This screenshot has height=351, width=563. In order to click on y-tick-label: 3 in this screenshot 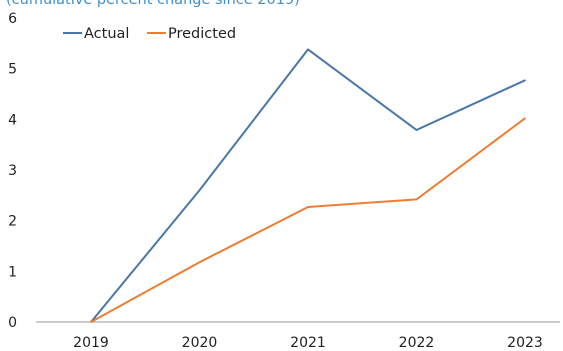, I will do `click(12, 171)`.